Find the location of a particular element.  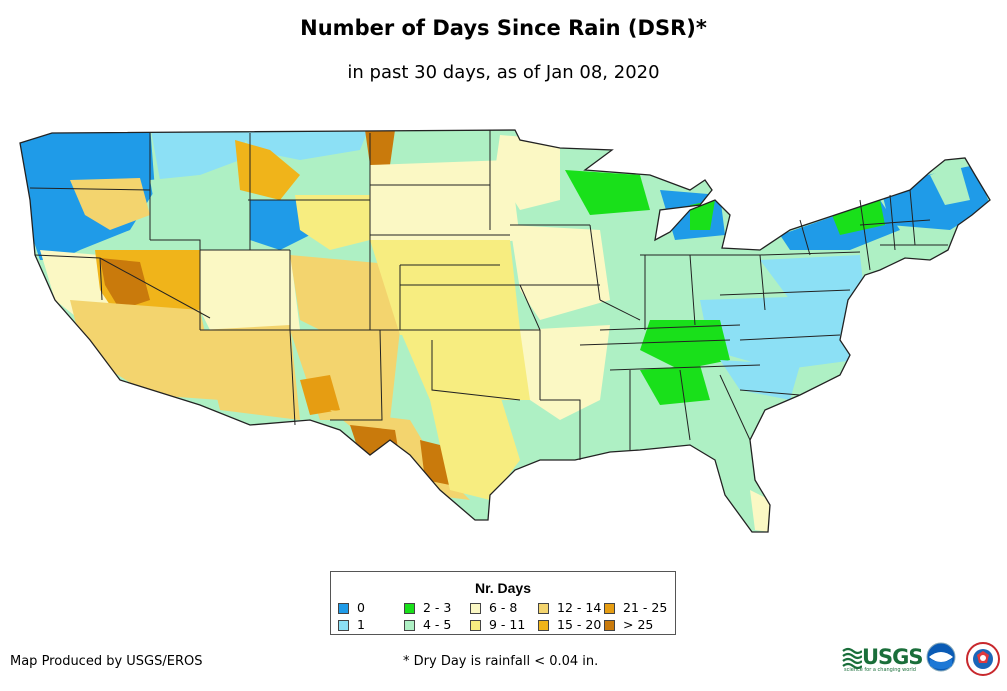

legend-label: 0 is located at coordinates (361, 607).